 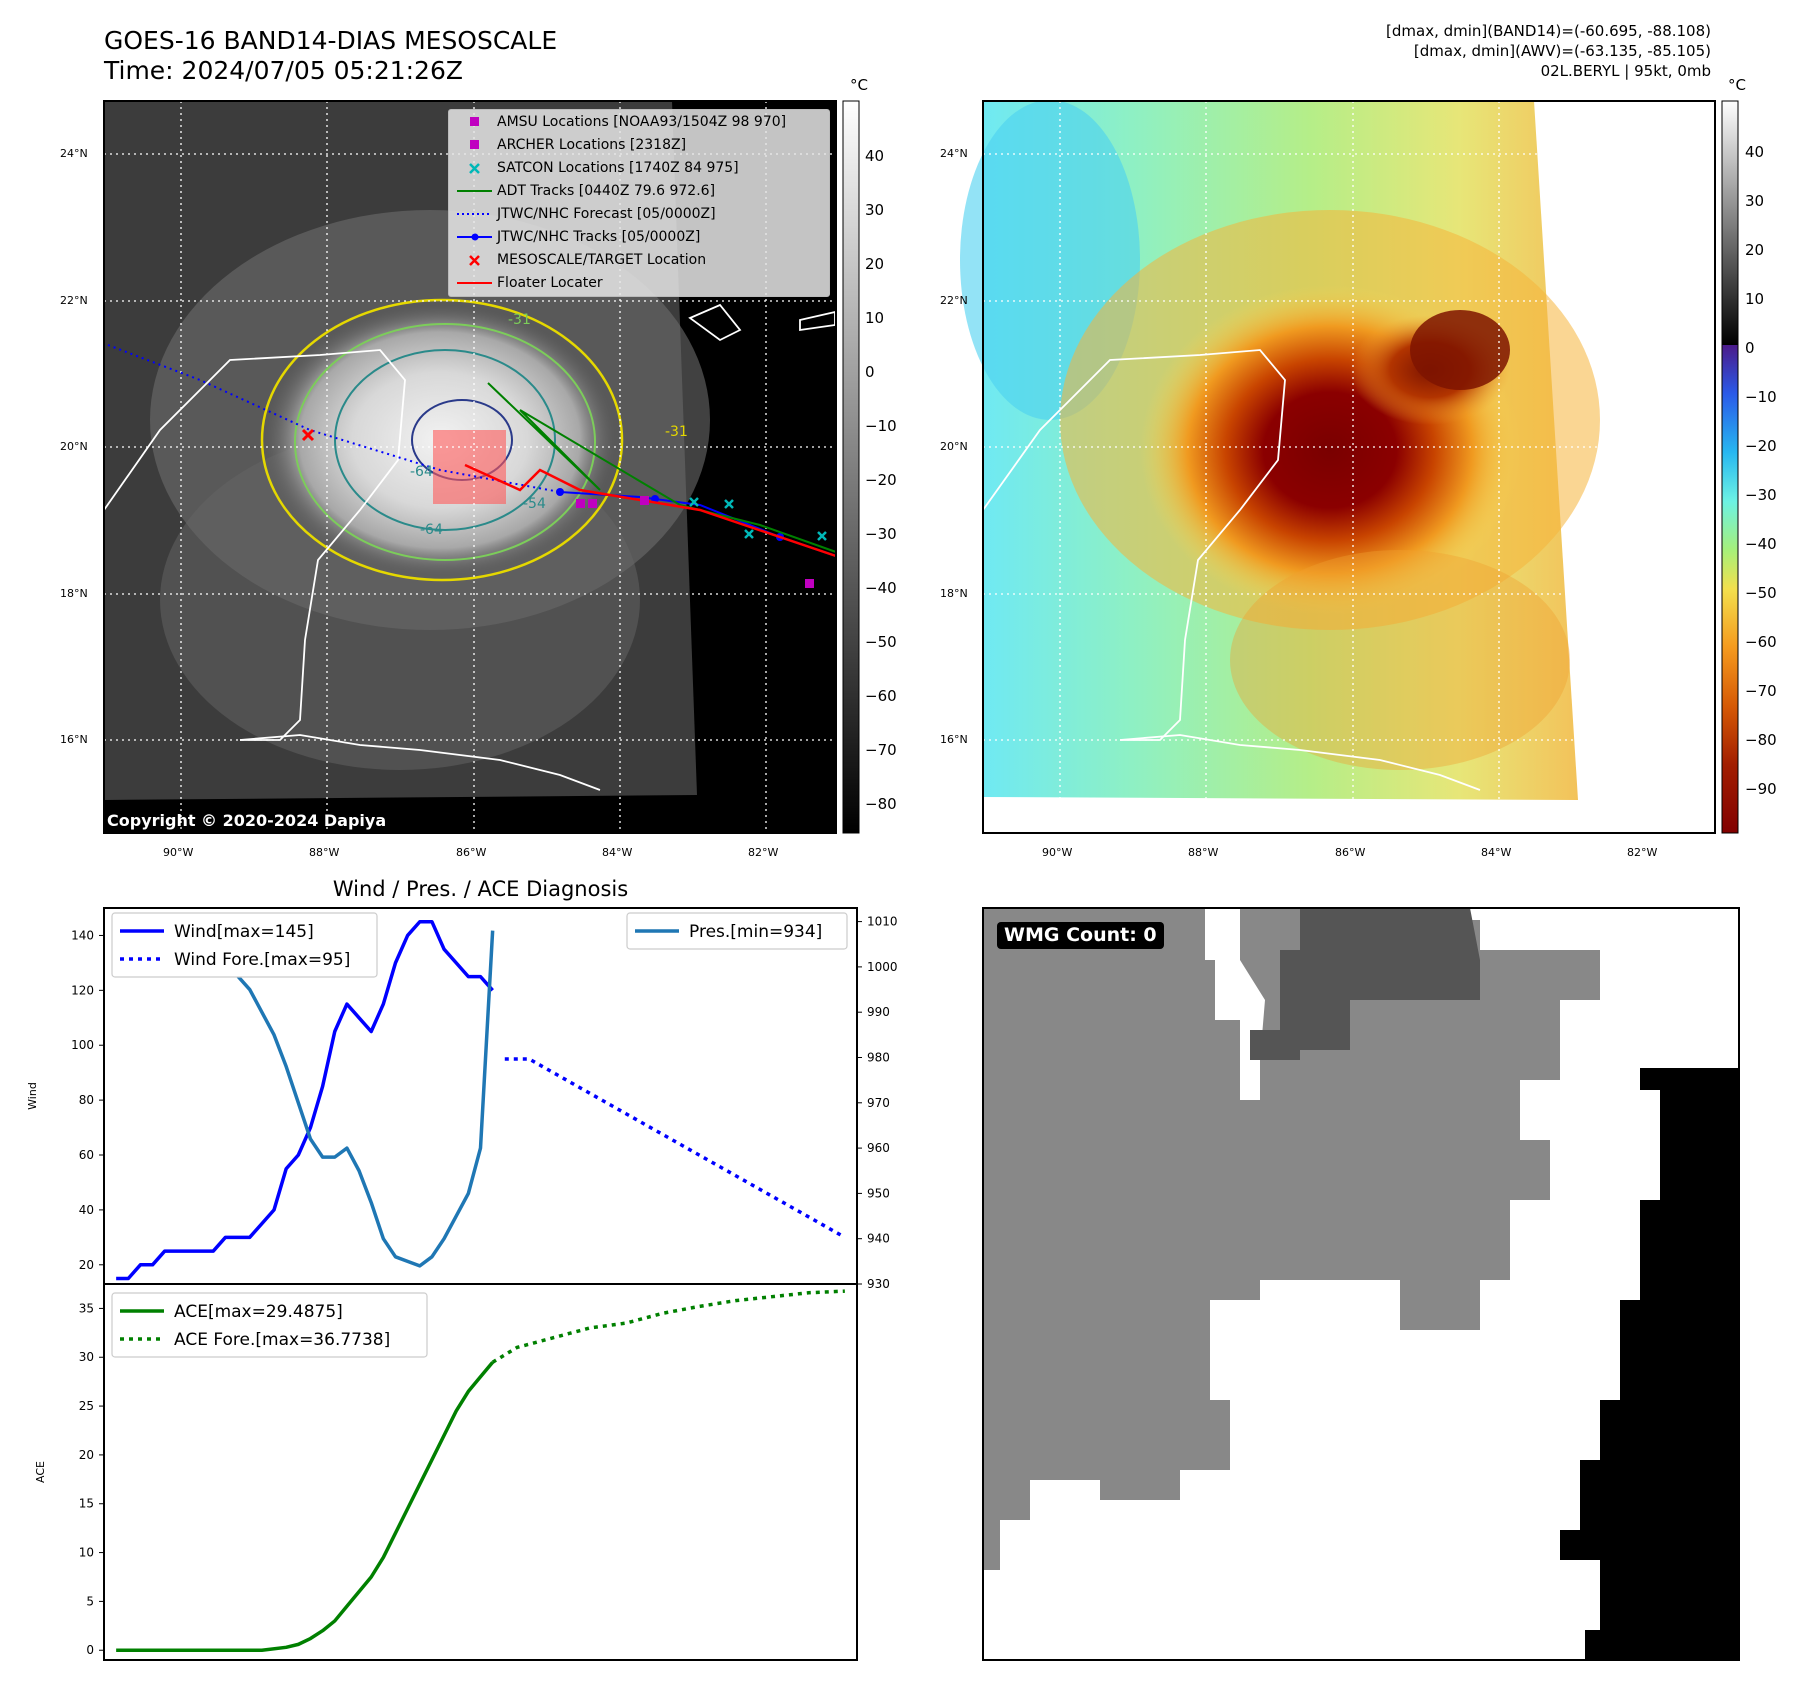 I want to click on wind-tick-label: 120, so click(x=82, y=990).